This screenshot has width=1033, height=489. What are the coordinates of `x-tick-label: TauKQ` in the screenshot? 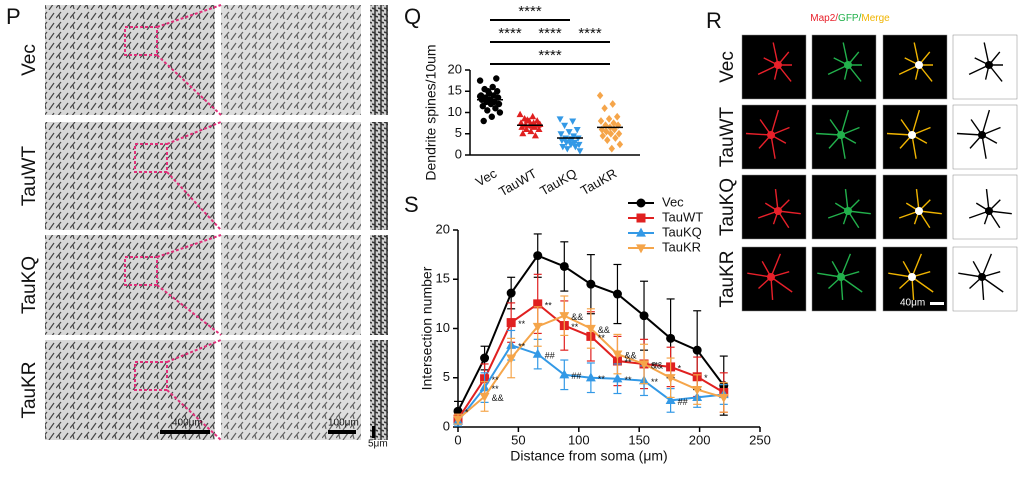 It's located at (558, 182).